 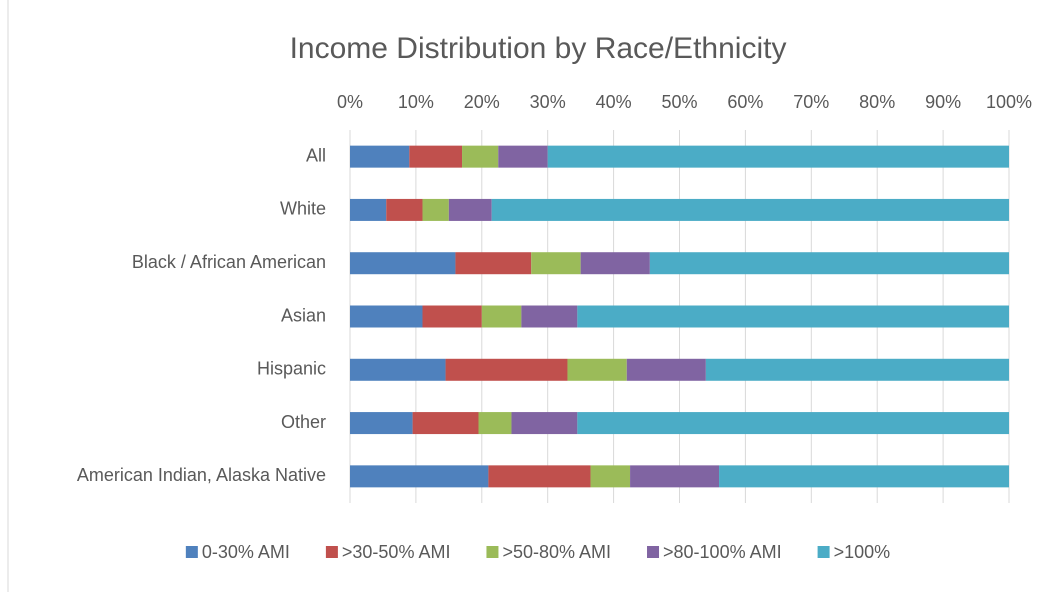 What do you see at coordinates (943, 102) in the screenshot?
I see `x-tick-label: 90%` at bounding box center [943, 102].